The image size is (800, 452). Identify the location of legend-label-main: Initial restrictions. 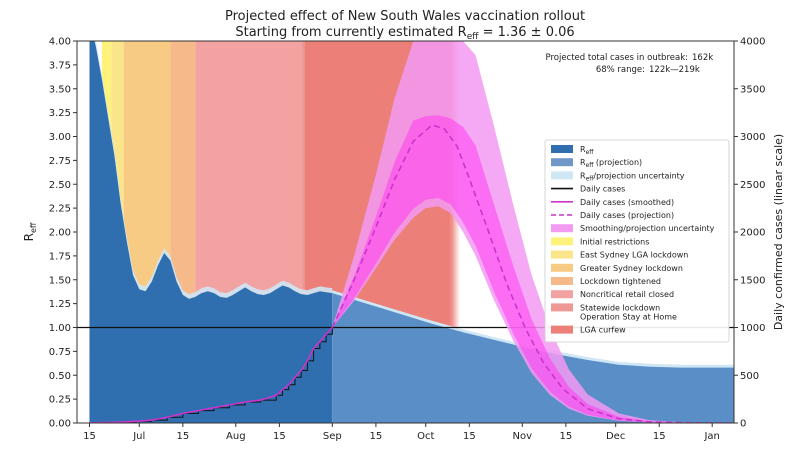
(614, 241).